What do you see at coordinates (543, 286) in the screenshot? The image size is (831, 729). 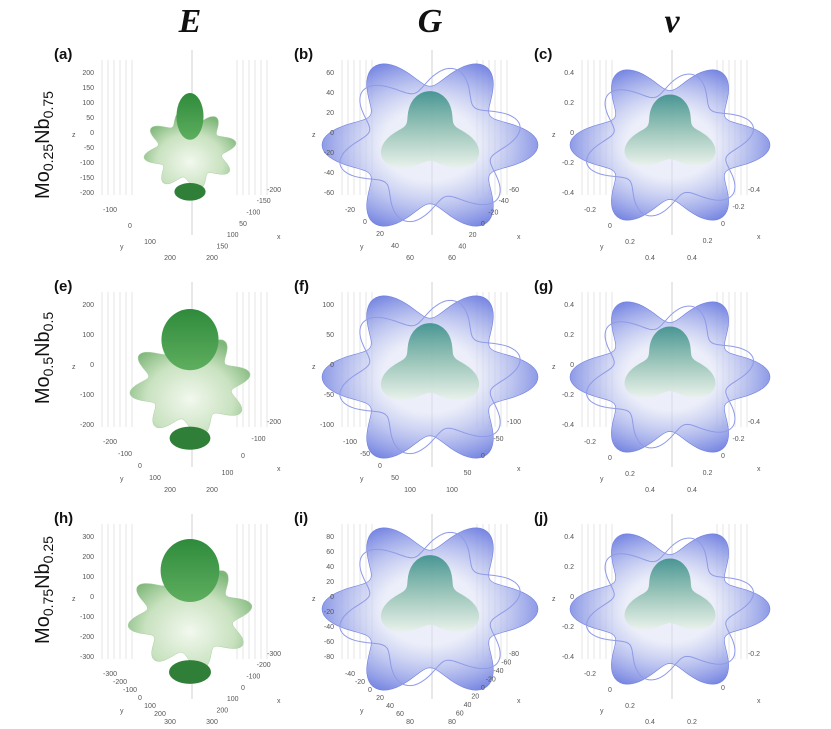 I see `panel-label: (g)` at bounding box center [543, 286].